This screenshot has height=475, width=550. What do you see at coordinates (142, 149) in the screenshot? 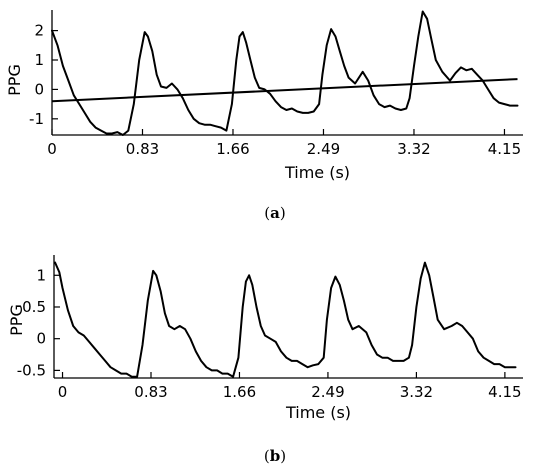
I see `panel-a-x-tick-label: 0.83` at bounding box center [142, 149].